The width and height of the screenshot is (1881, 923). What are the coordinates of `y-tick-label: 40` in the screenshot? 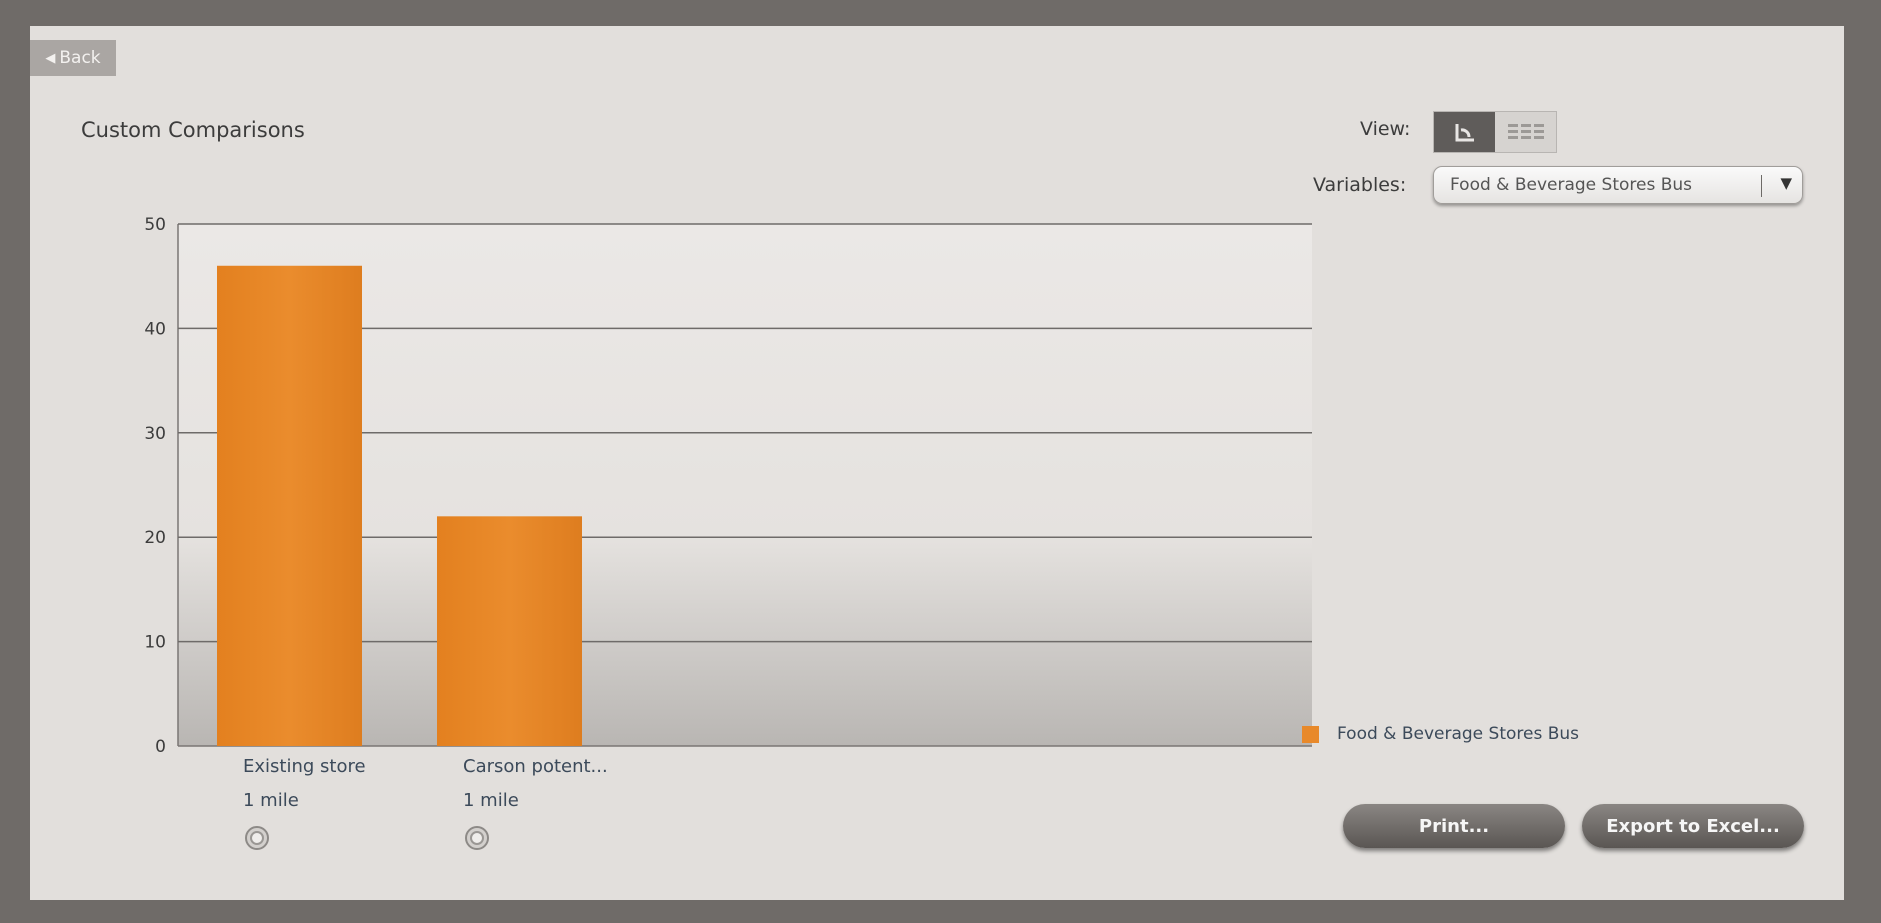 It's located at (155, 329).